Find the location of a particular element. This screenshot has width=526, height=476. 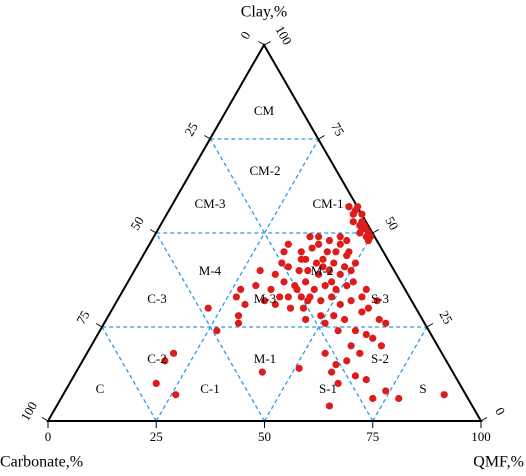

qmf-tick-label: 50 is located at coordinates (264, 436).